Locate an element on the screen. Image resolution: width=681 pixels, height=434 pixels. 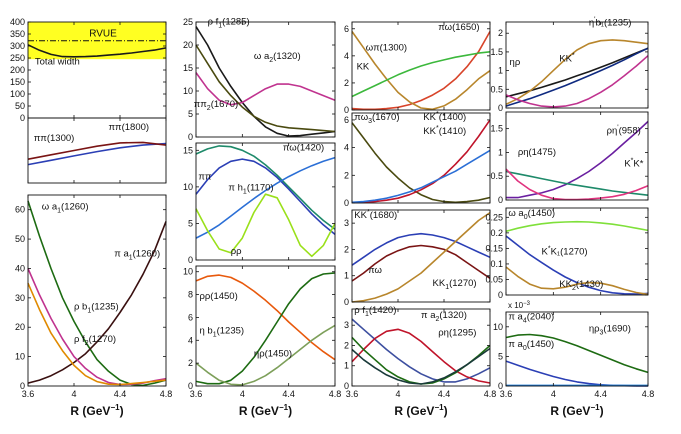
y-tick-label: 5 is located at coordinates (190, 114).